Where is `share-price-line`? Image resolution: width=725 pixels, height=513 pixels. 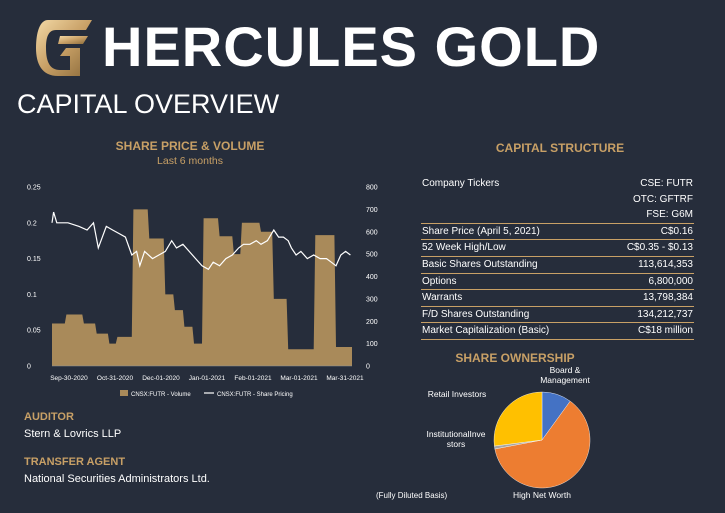 share-price-line is located at coordinates (201, 241).